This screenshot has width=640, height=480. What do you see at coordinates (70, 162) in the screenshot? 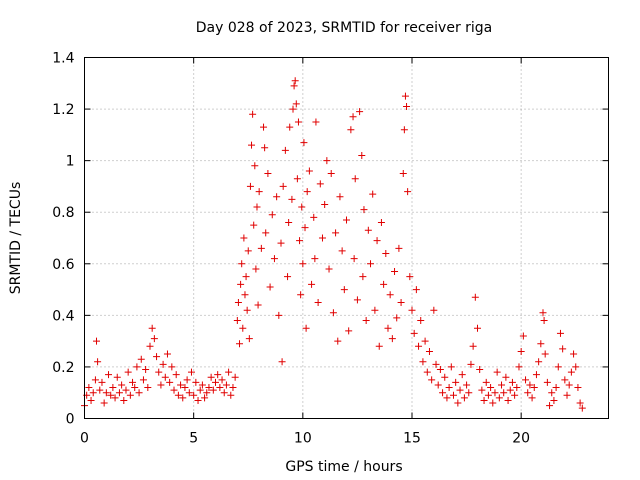
I see `y-tick-label: 1` at bounding box center [70, 162].